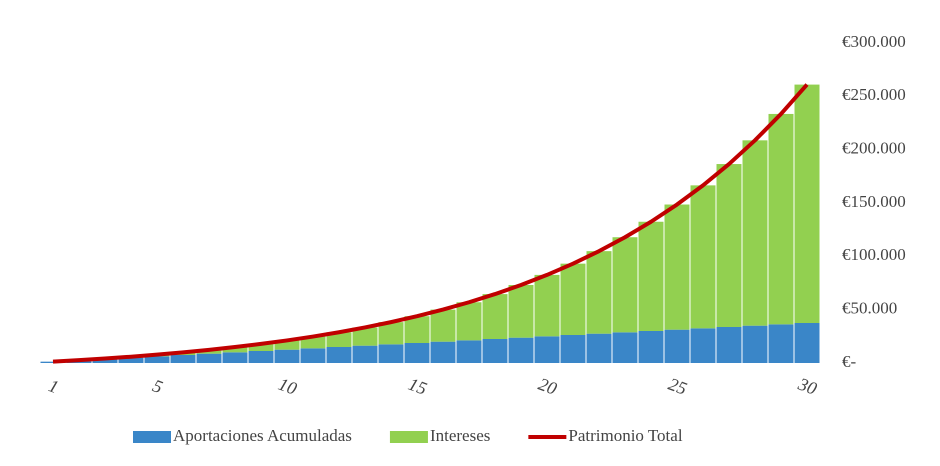 The width and height of the screenshot is (940, 466). I want to click on y-tick-label: €-, so click(849, 361).